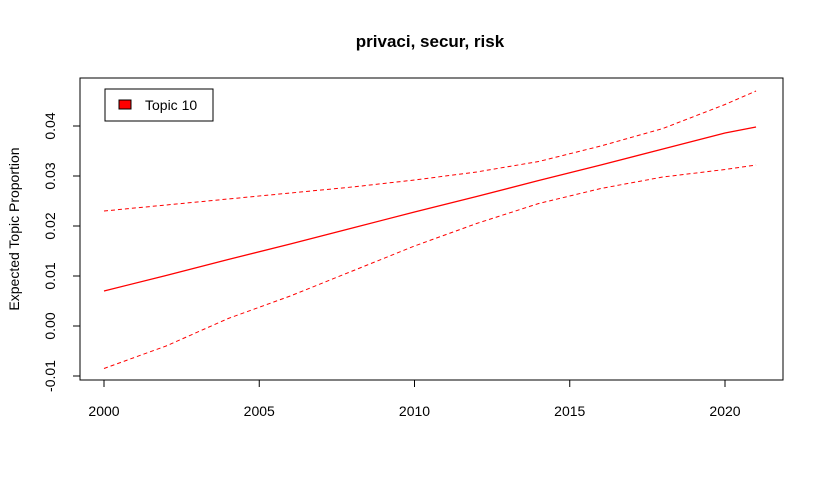  What do you see at coordinates (50, 376) in the screenshot?
I see `y-tick-label: -0.01` at bounding box center [50, 376].